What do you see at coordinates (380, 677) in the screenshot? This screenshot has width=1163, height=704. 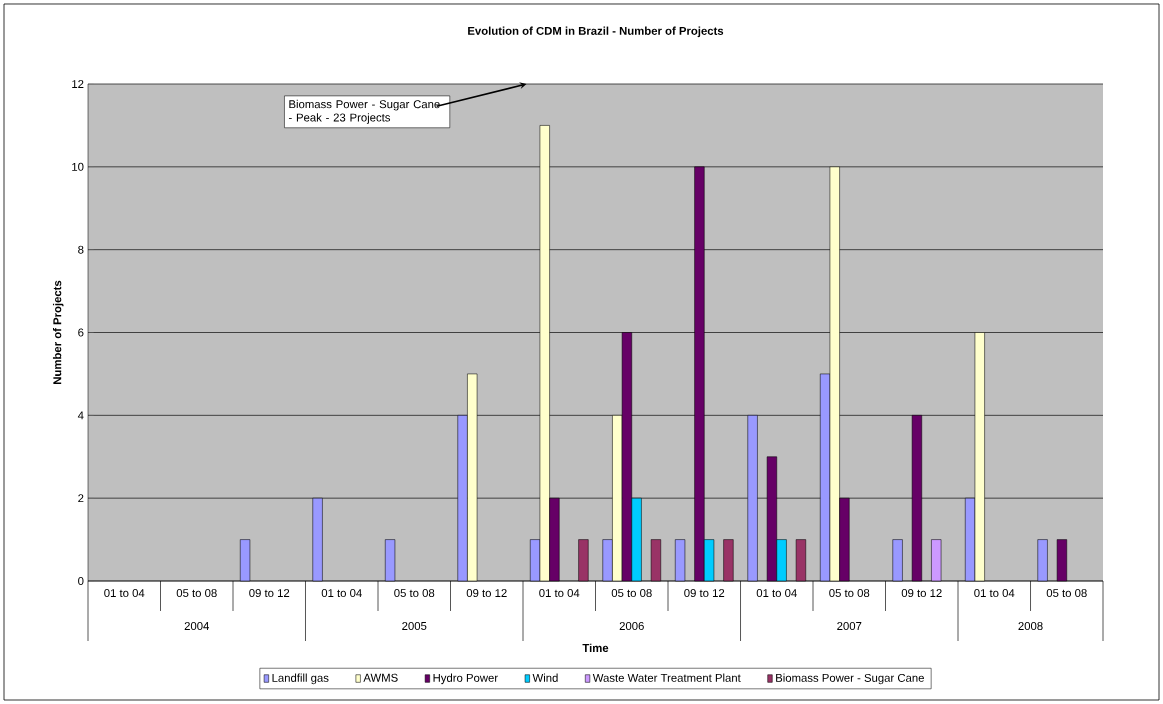 I see `legend-label: AWMS` at bounding box center [380, 677].